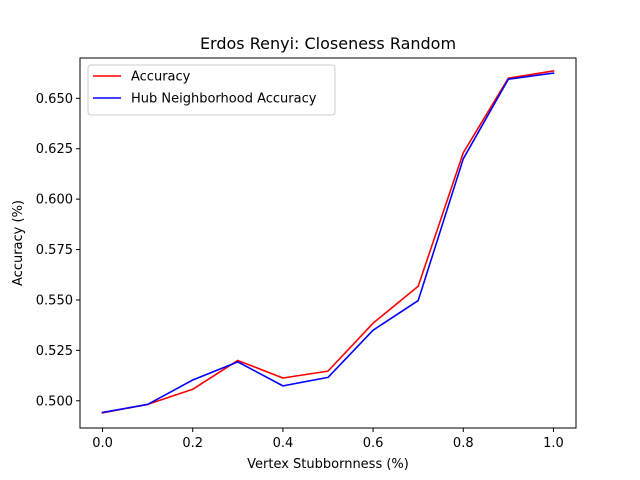  I want to click on x-axis-label: Vertex Stubbornness (%), so click(328, 464).